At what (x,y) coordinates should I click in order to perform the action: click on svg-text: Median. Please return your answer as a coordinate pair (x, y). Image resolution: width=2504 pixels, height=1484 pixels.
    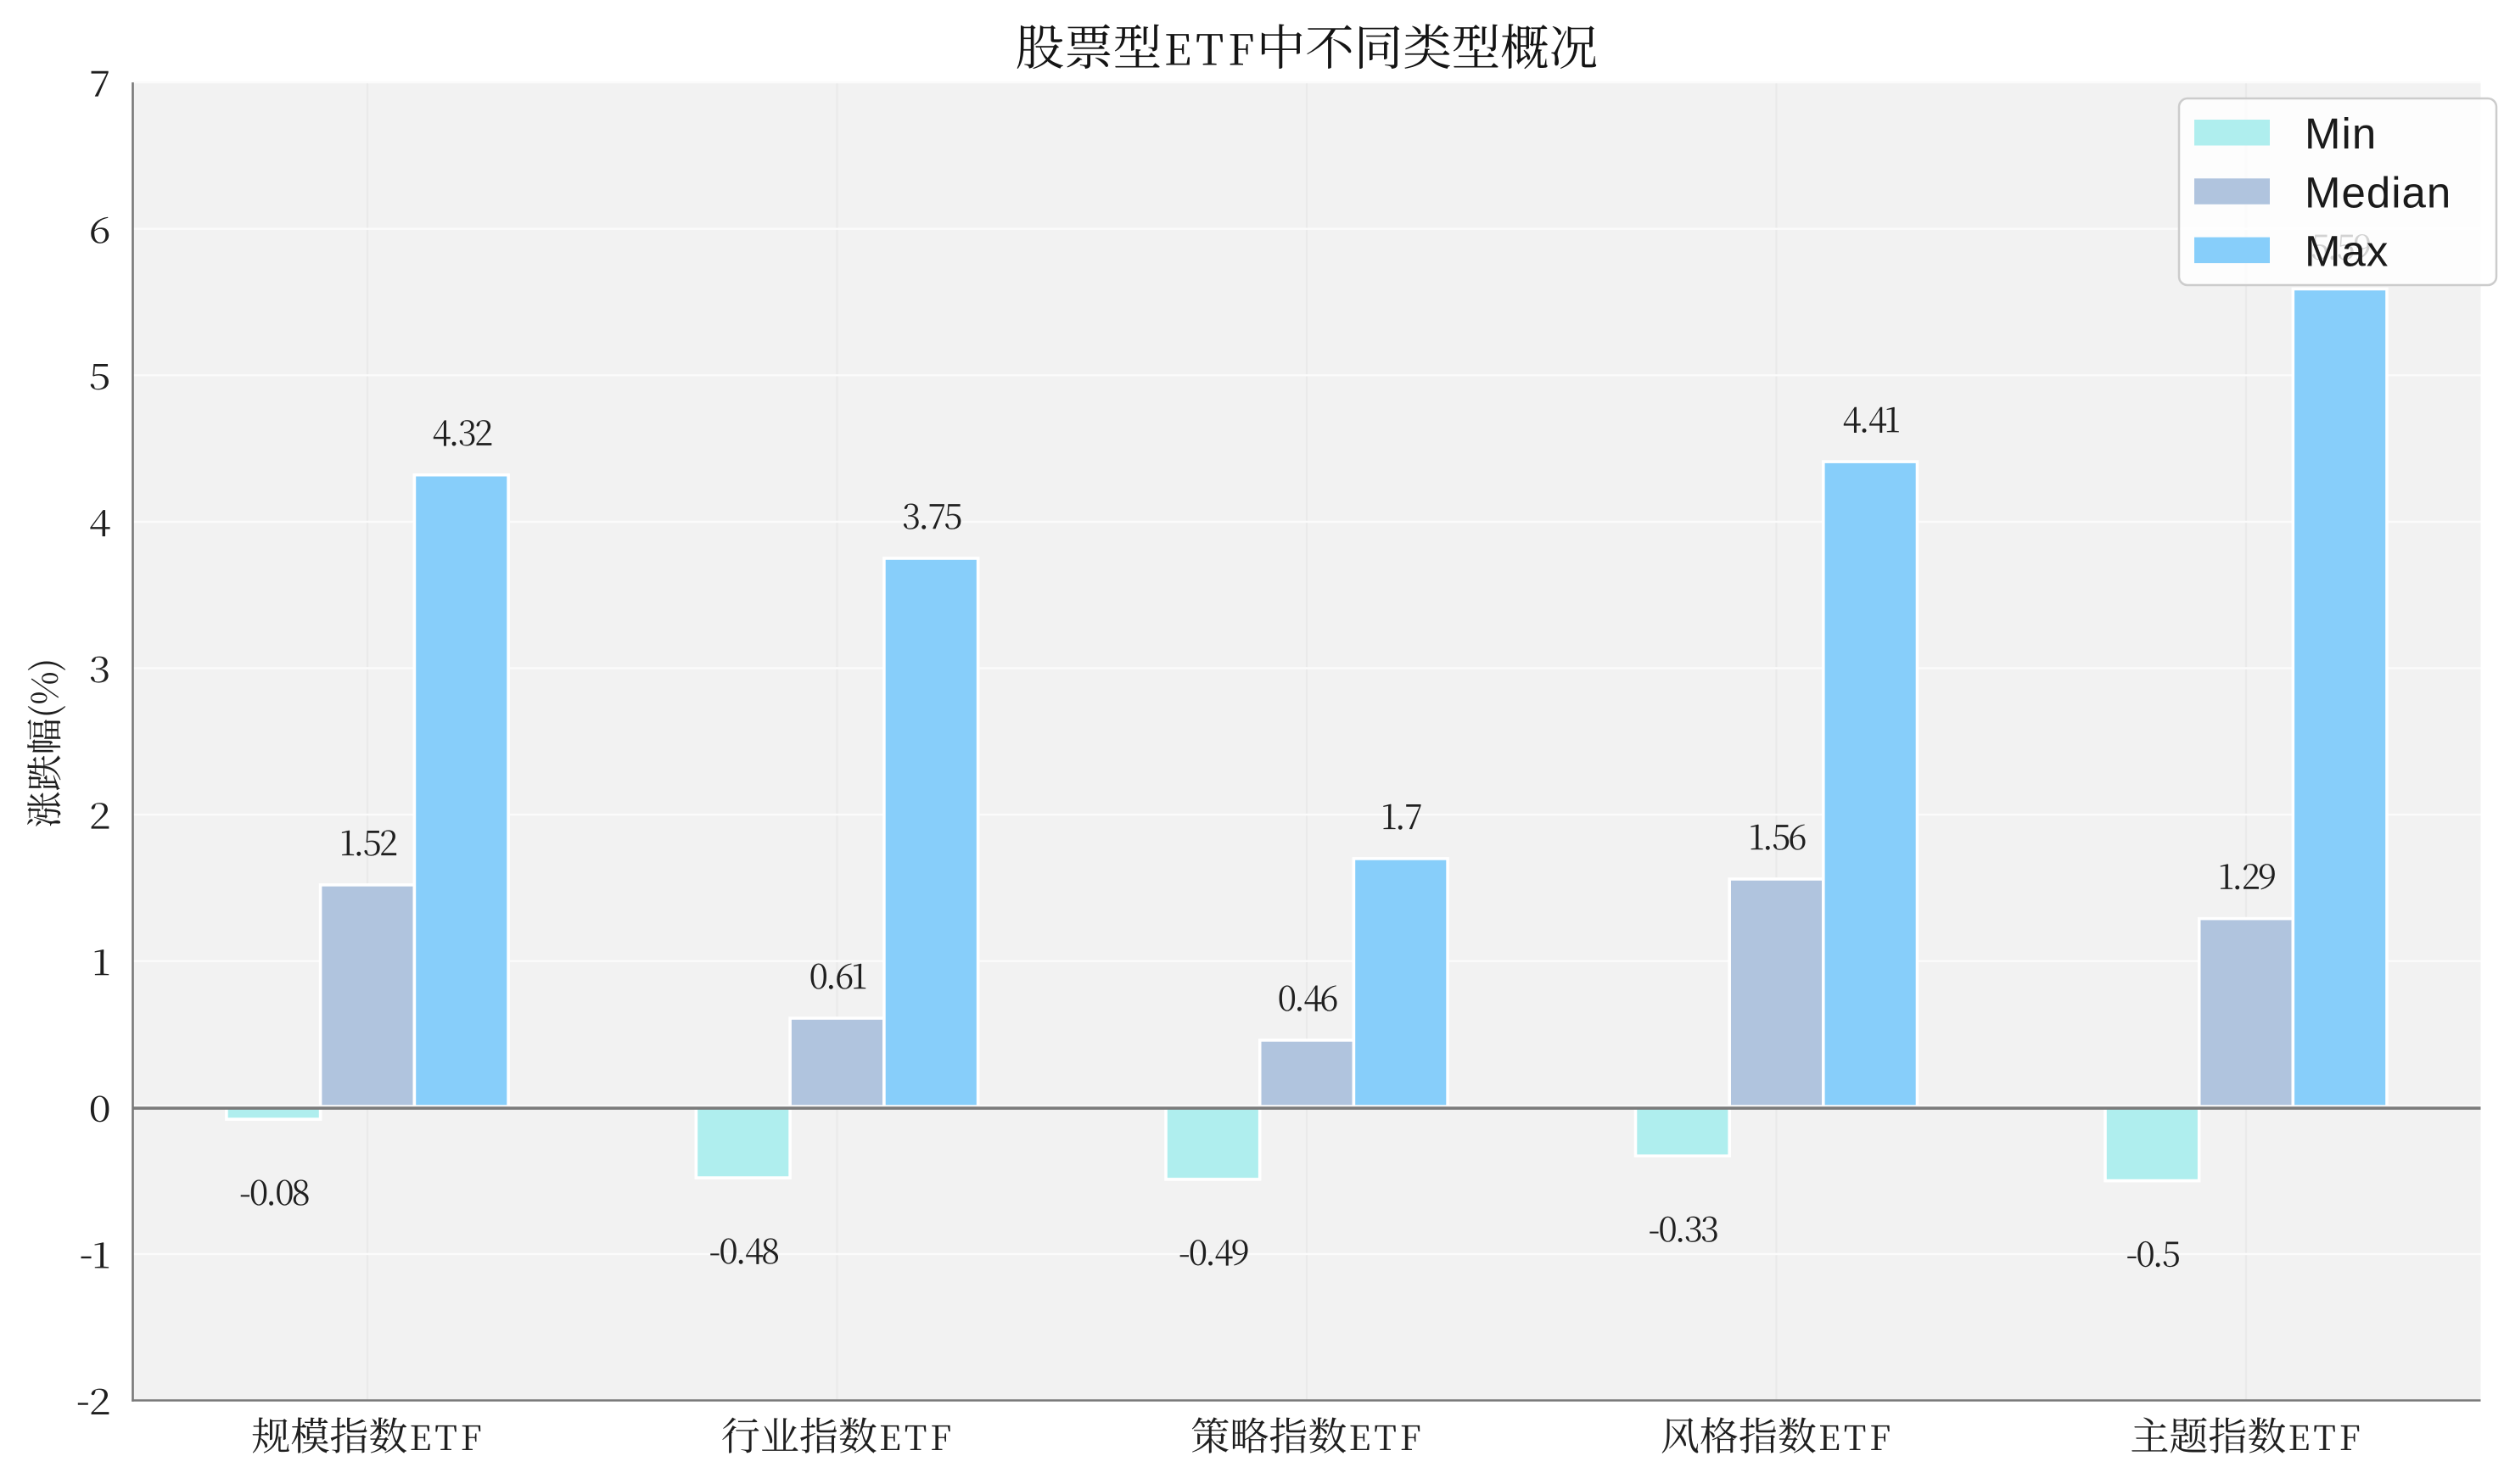
    Looking at the image, I should click on (2378, 192).